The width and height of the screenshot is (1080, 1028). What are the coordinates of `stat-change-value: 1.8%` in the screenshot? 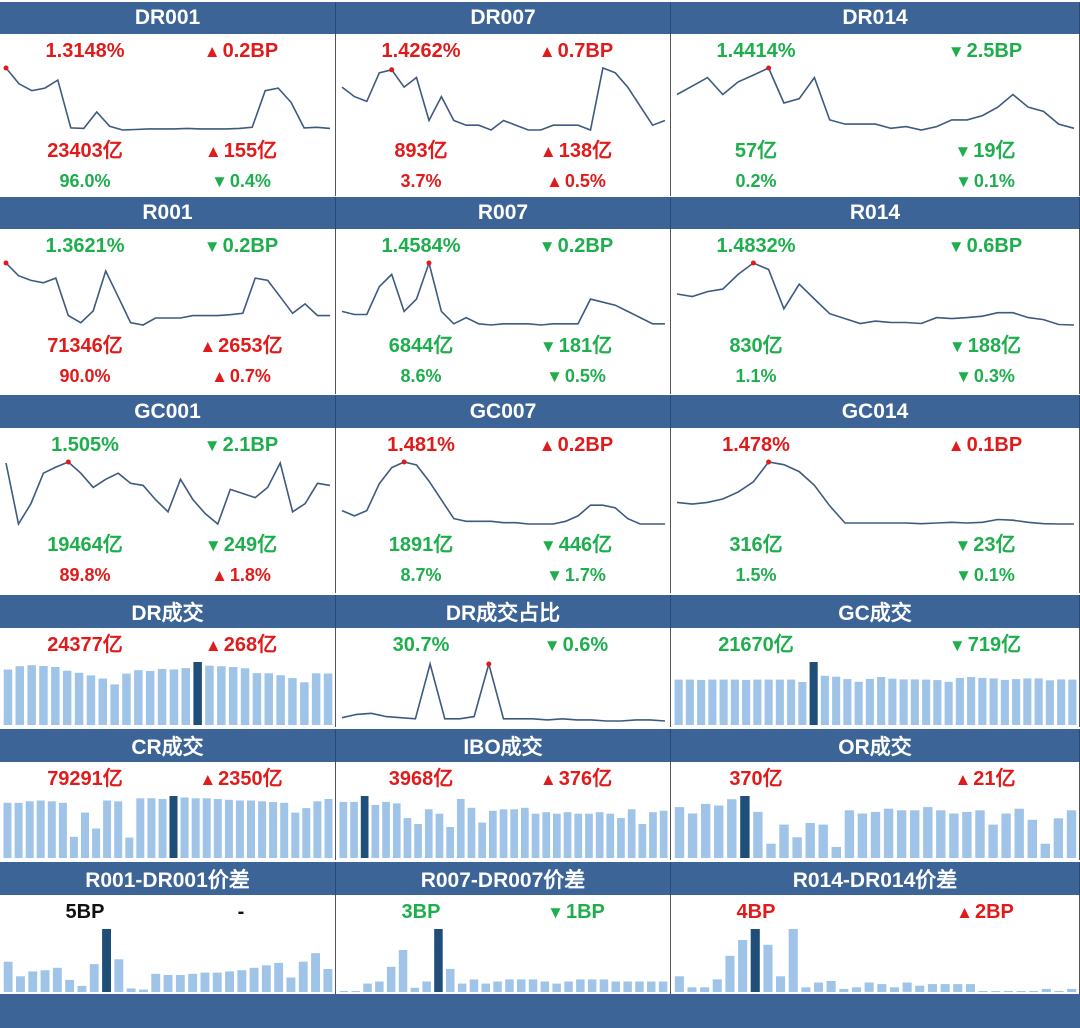 It's located at (250, 575).